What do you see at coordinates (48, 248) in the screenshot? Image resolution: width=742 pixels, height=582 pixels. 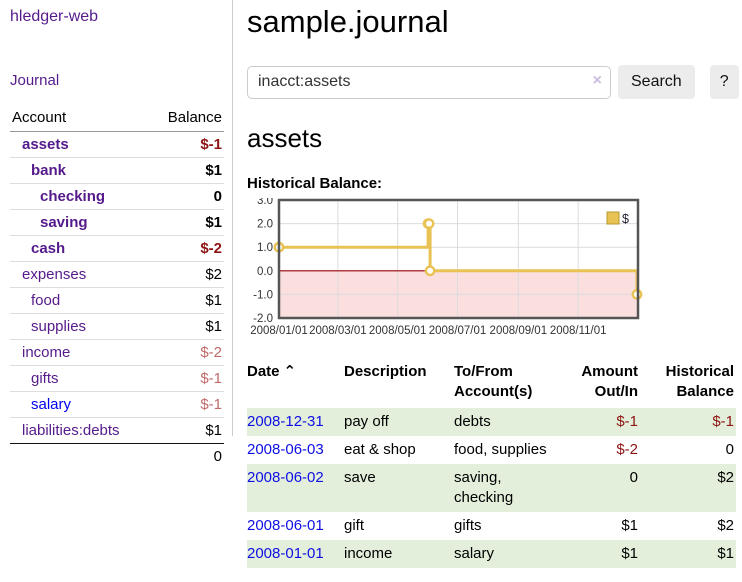 I see `account-link: cash` at bounding box center [48, 248].